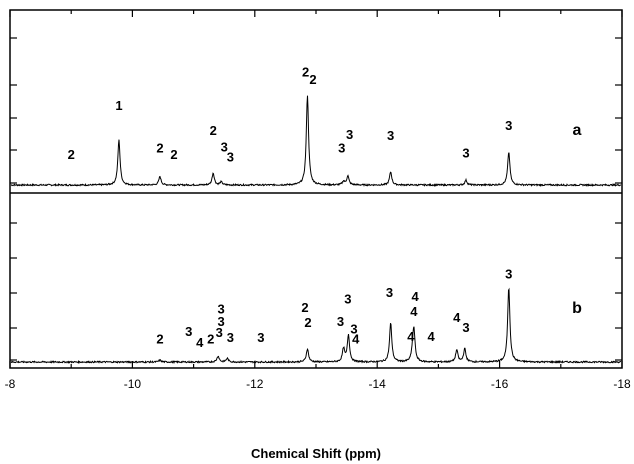 Image resolution: width=634 pixels, height=464 pixels. Describe the element at coordinates (577, 308) in the screenshot. I see `panel-label-b: b` at that location.